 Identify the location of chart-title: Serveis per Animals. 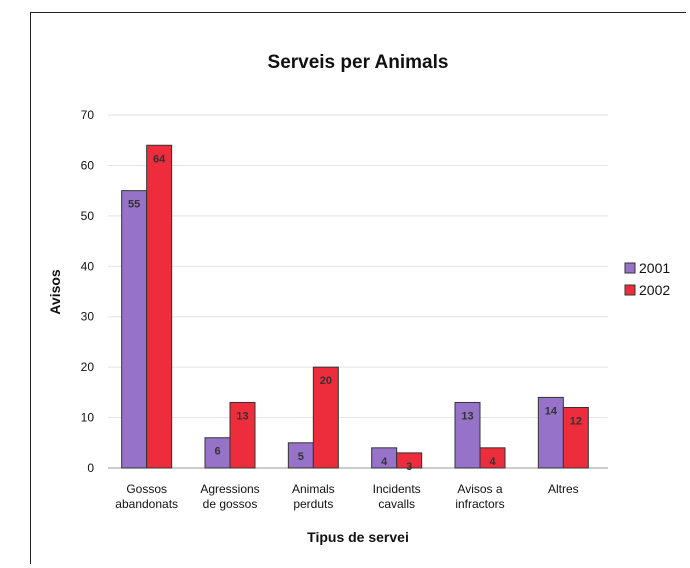
(358, 62).